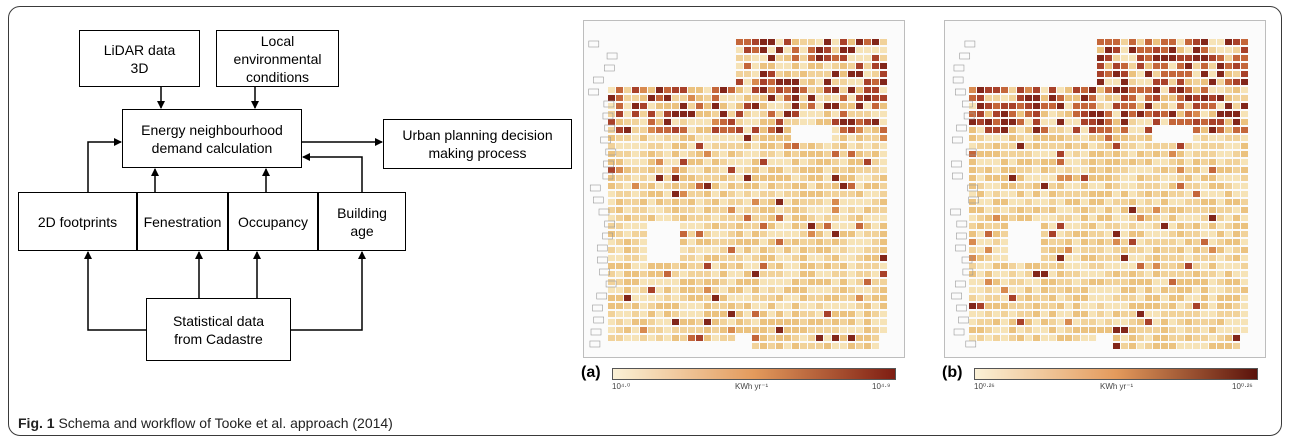 The height and width of the screenshot is (442, 1290). What do you see at coordinates (881, 386) in the screenshot?
I see `colorbar-a-max: 10⁴·⁹` at bounding box center [881, 386].